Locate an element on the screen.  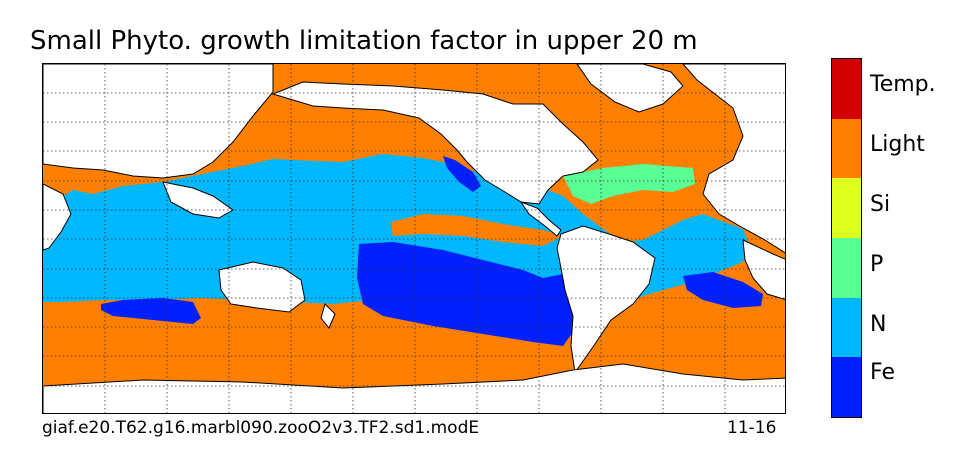
eurasia-landmass is located at coordinates (158, 121).